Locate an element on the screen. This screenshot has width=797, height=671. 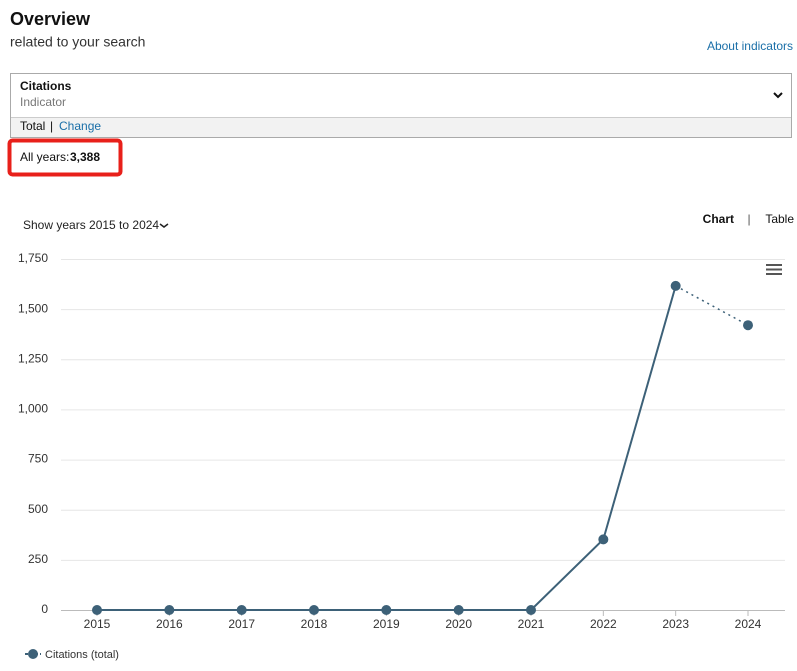
x-tick-label: 2015 is located at coordinates (97, 624).